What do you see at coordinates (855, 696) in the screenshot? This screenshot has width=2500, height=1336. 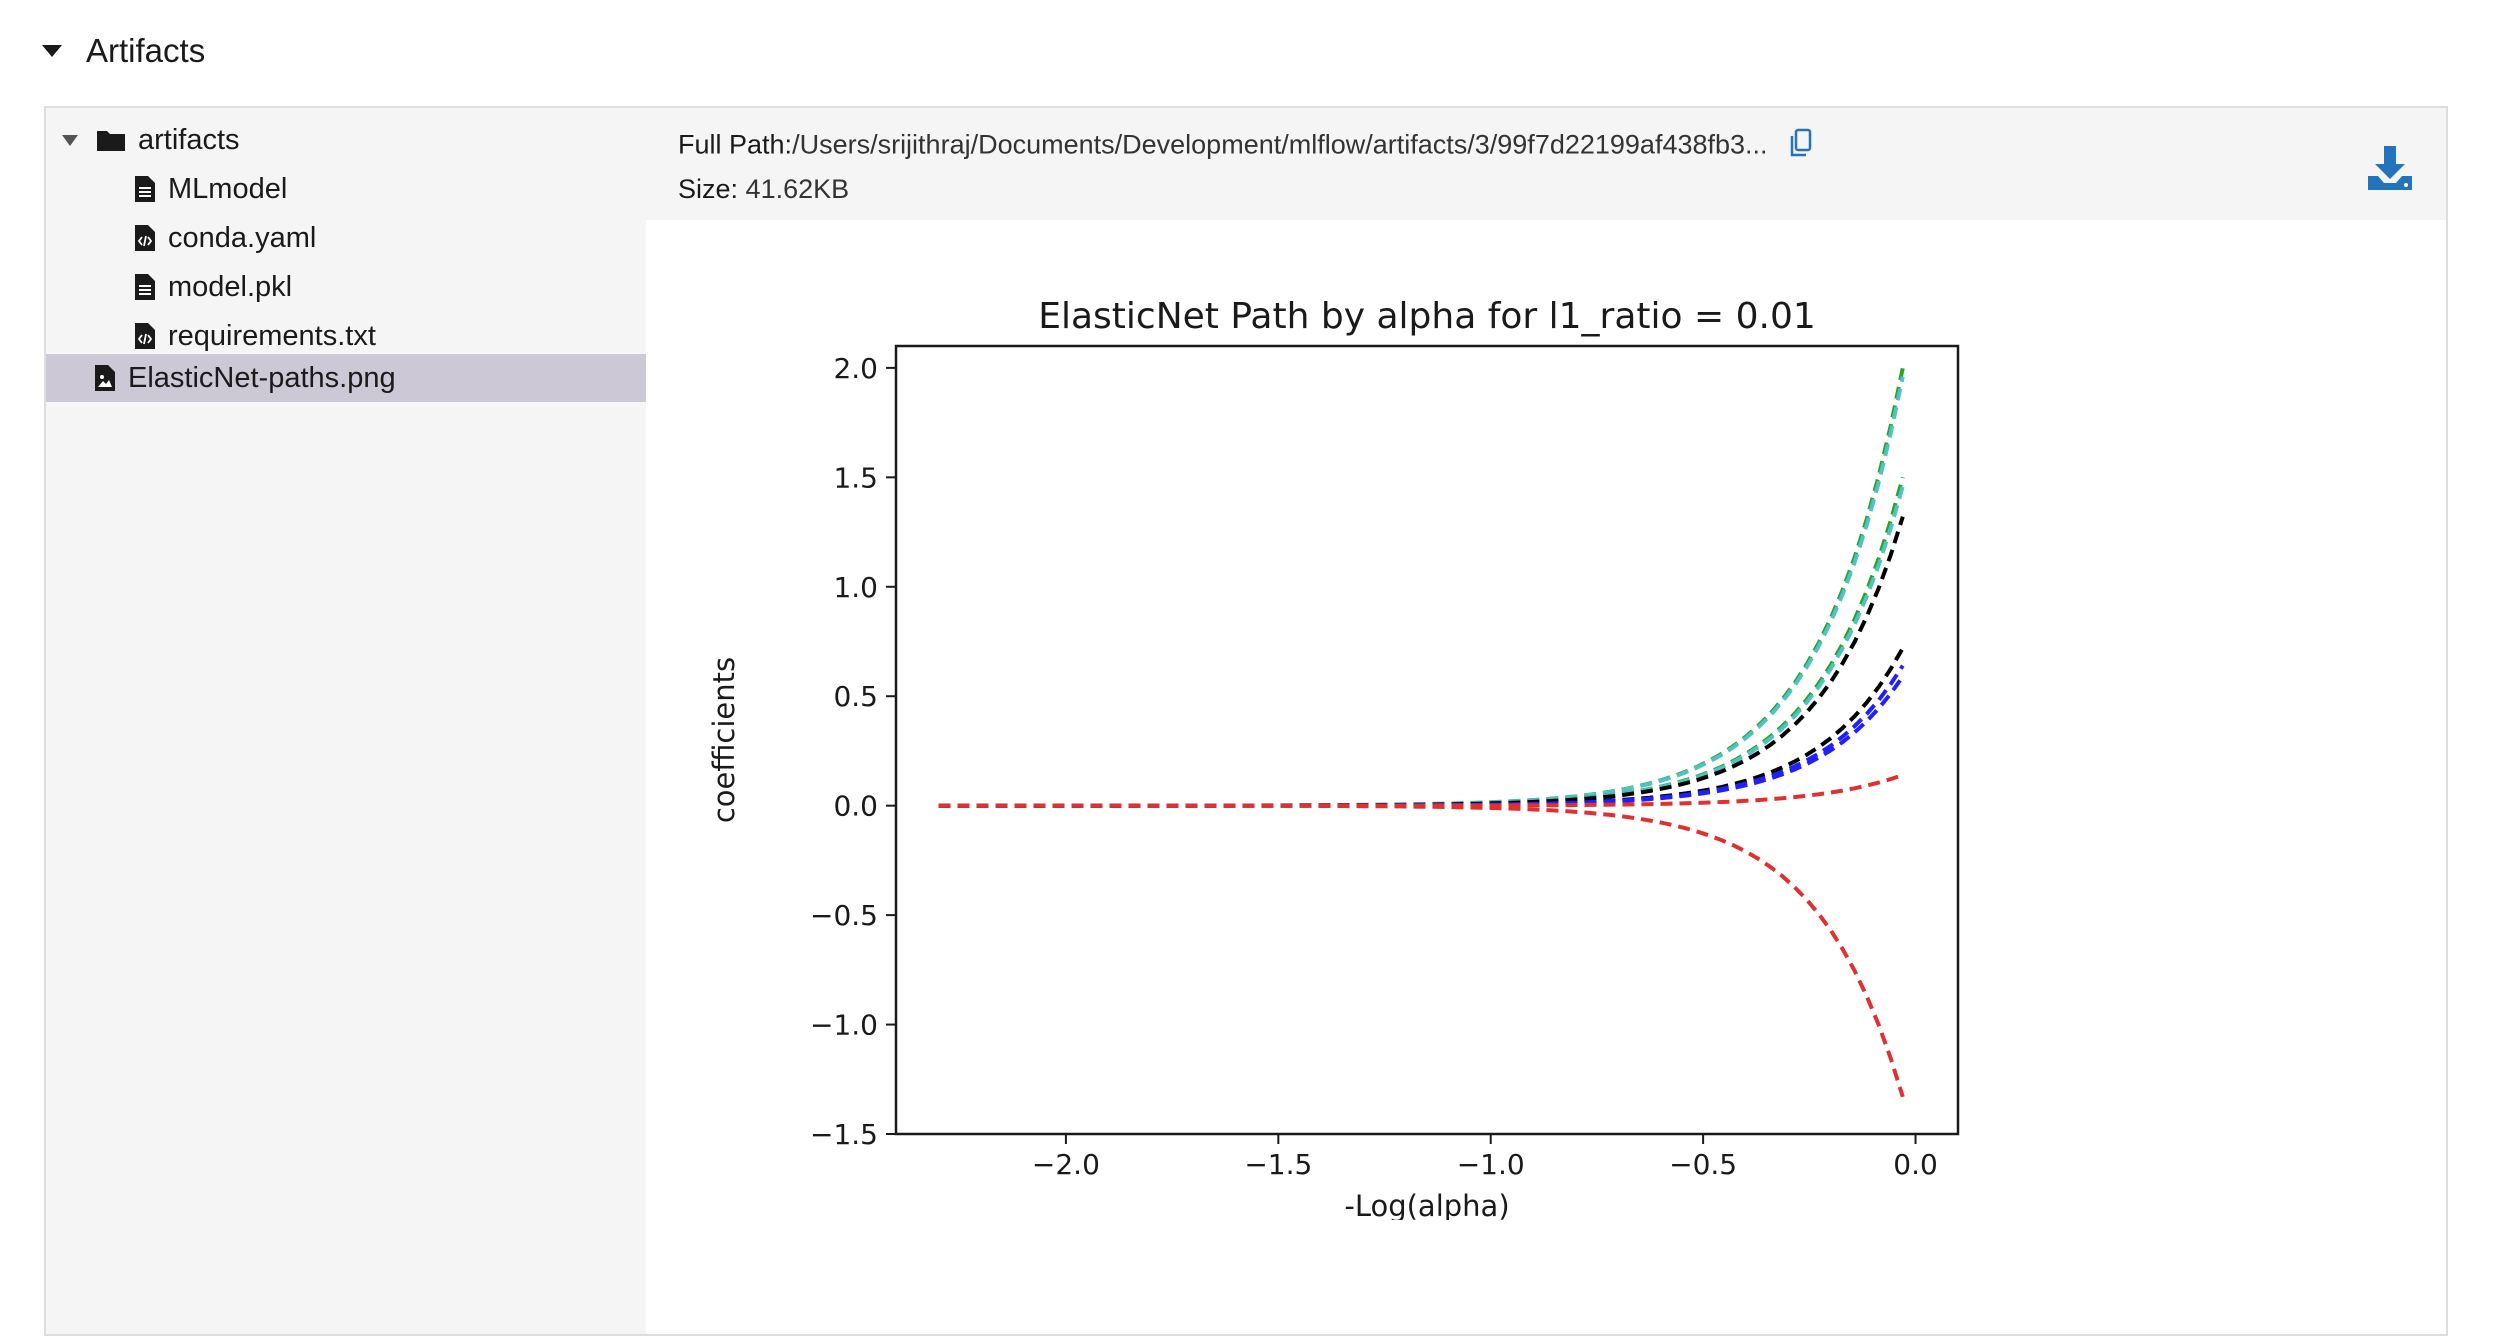 I see `y-tick-label: 0.5` at bounding box center [855, 696].